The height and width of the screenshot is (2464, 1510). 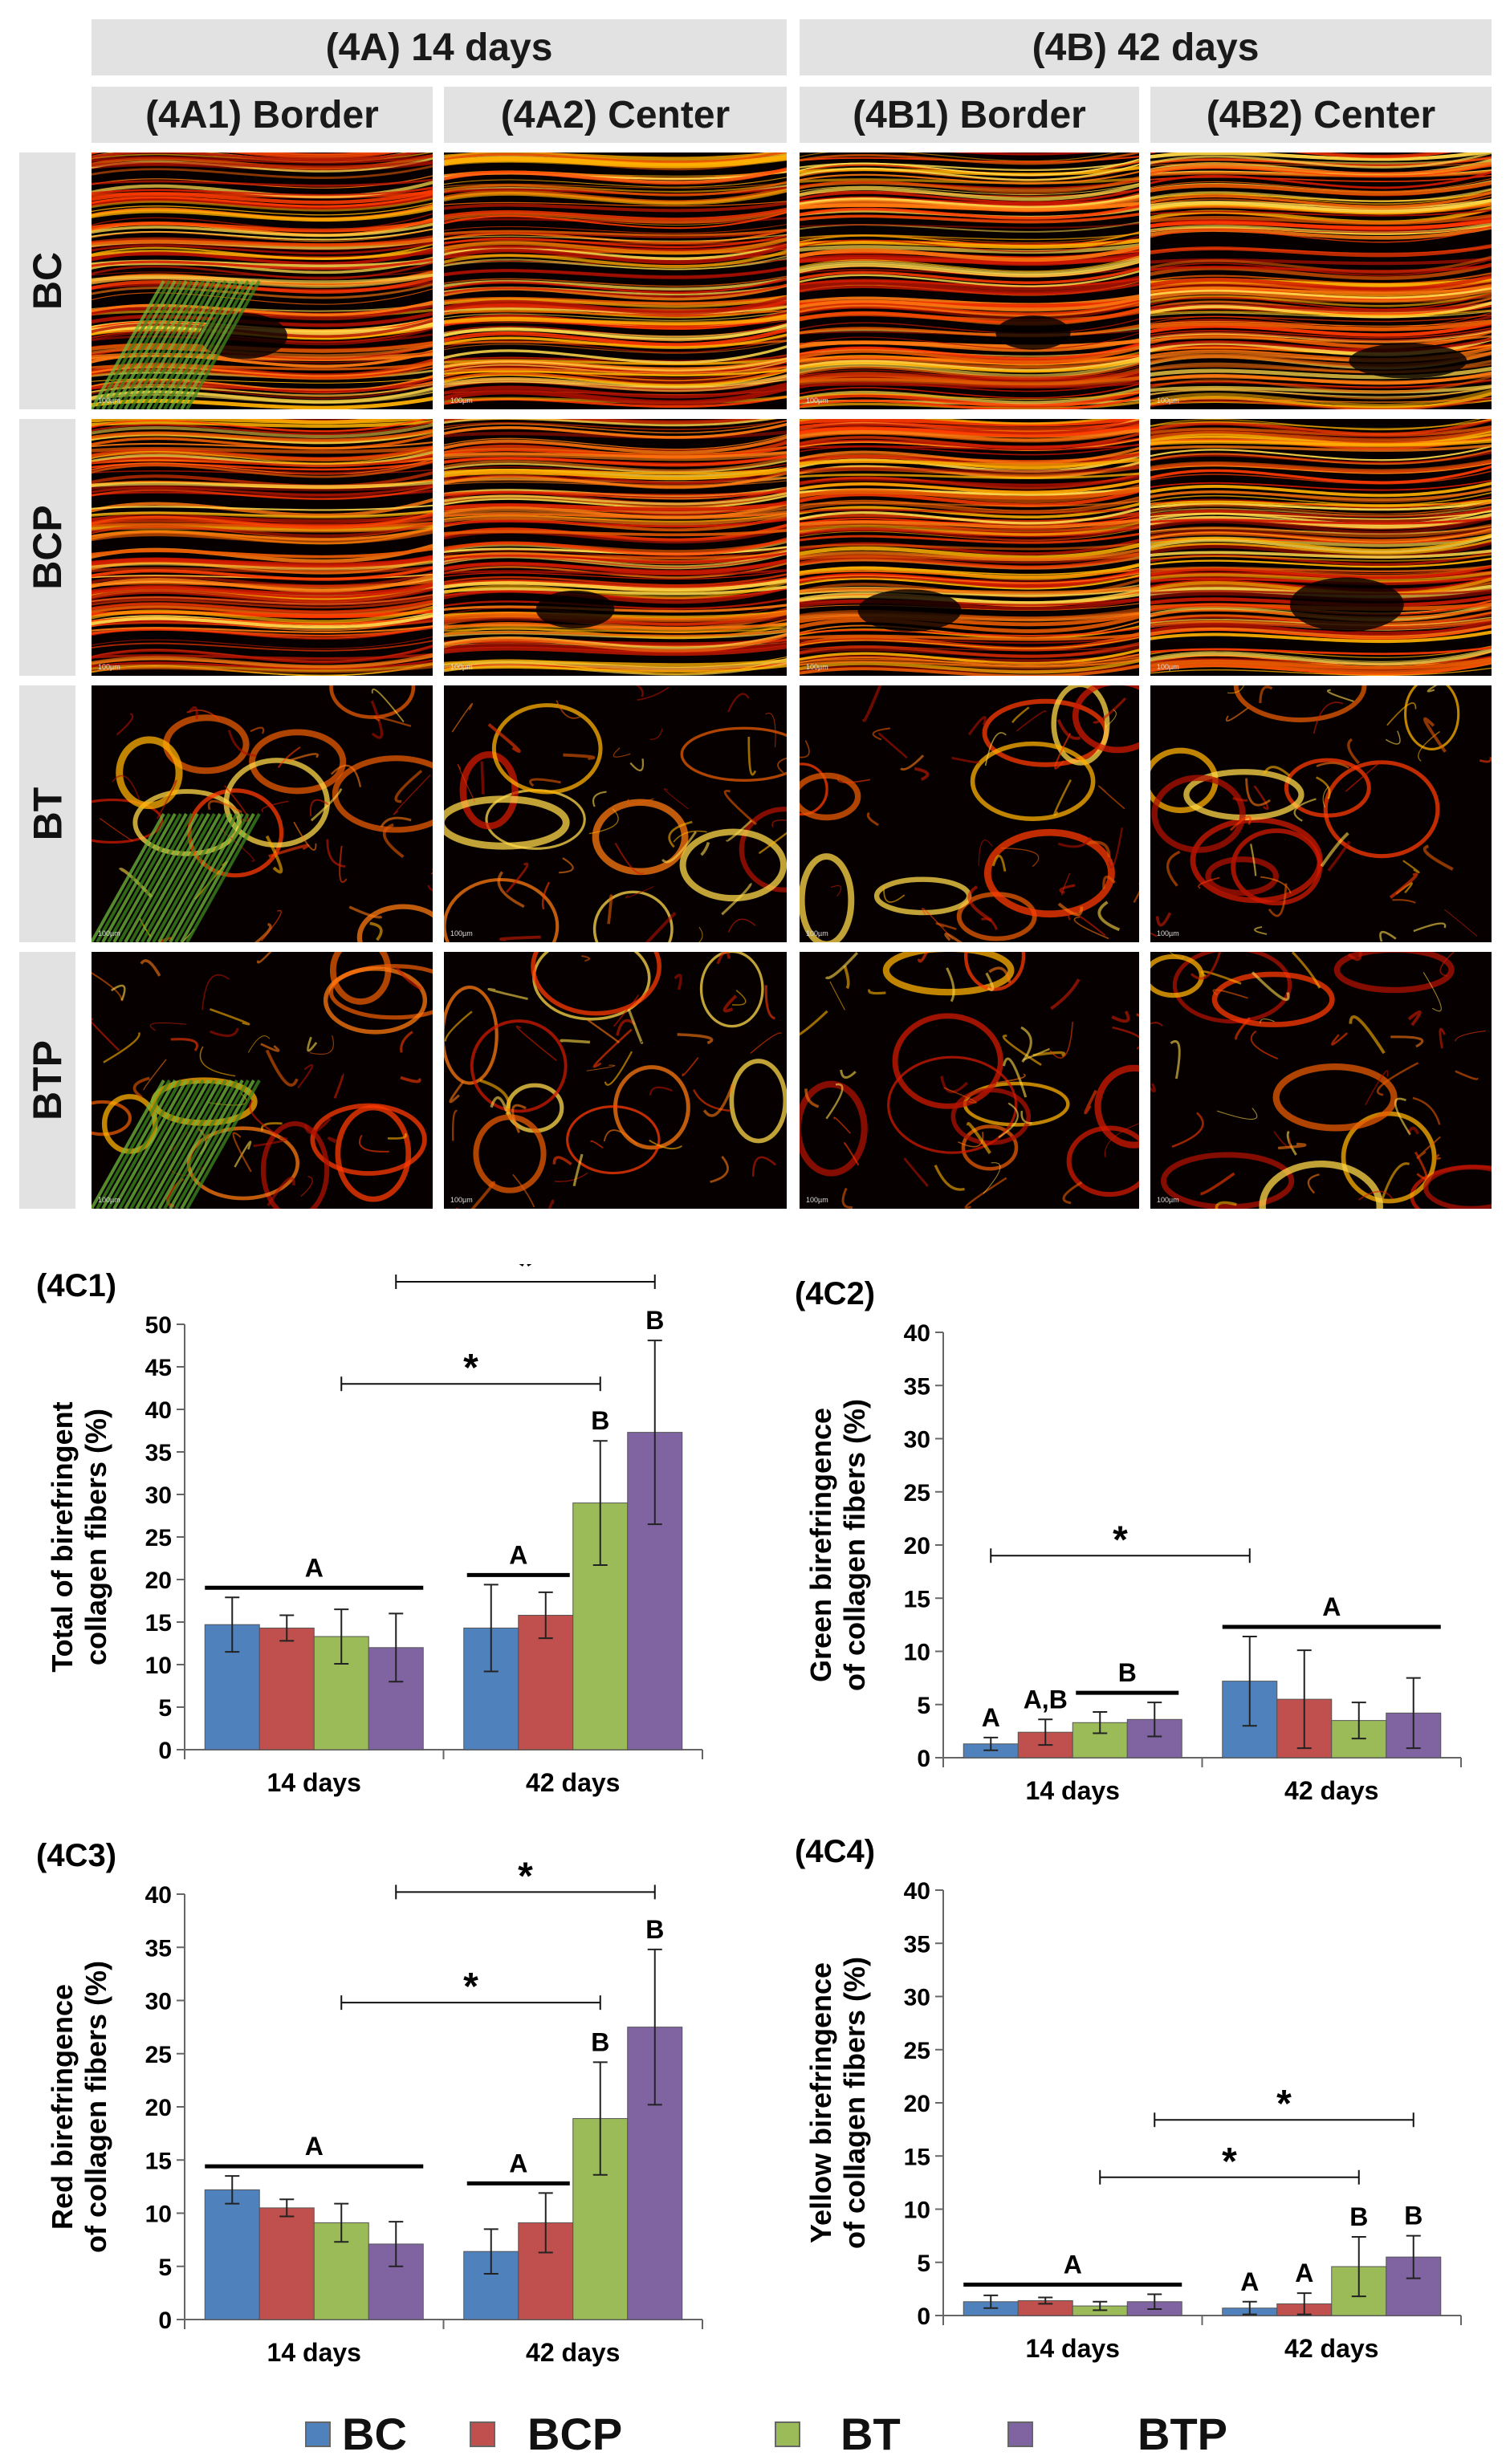 What do you see at coordinates (47, 281) in the screenshot?
I see `row-label-text: BC` at bounding box center [47, 281].